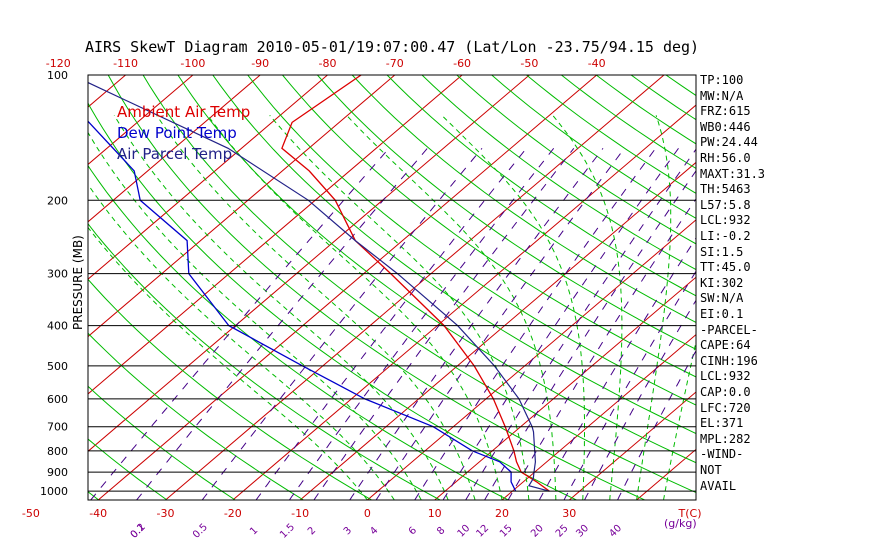 The image size is (870, 560). Describe the element at coordinates (441, 531) in the screenshot. I see `mixing-ratio-label: 8` at that location.